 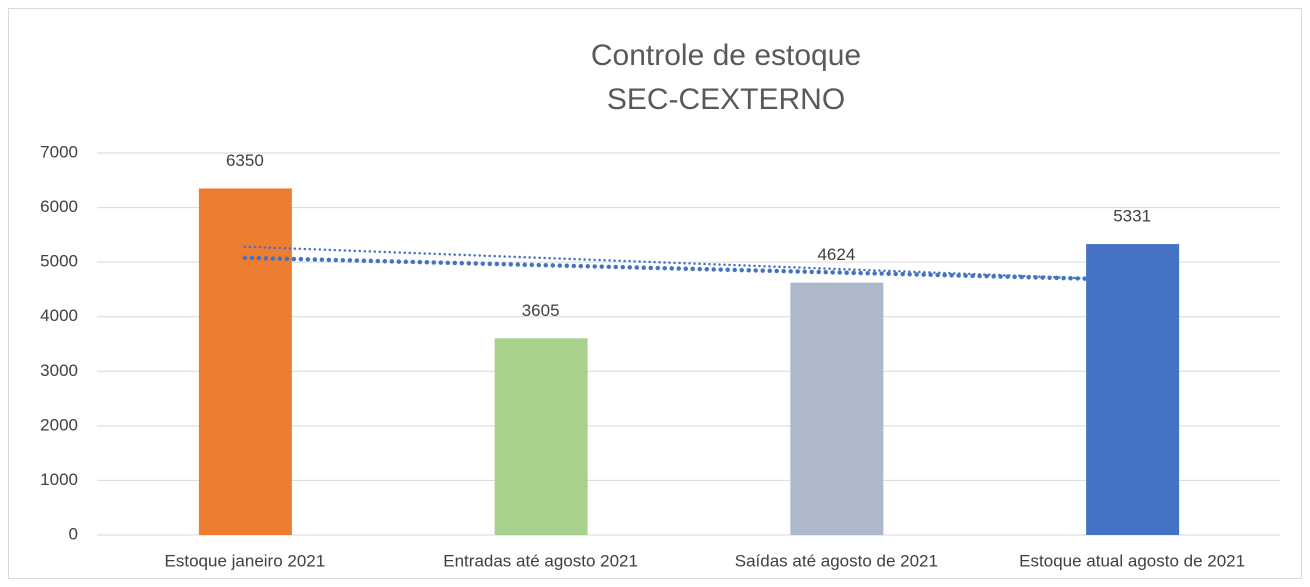 I want to click on y-tick-label: 1000, so click(x=59, y=479).